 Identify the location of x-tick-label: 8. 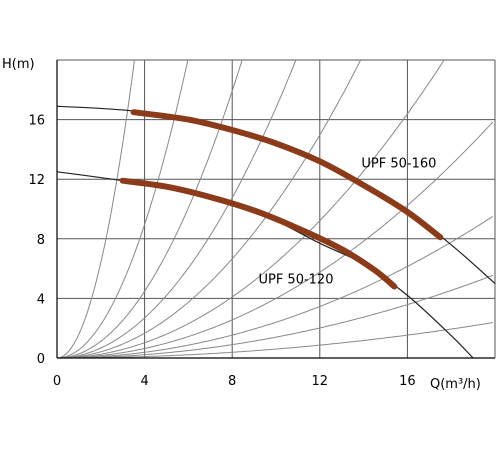
(232, 381).